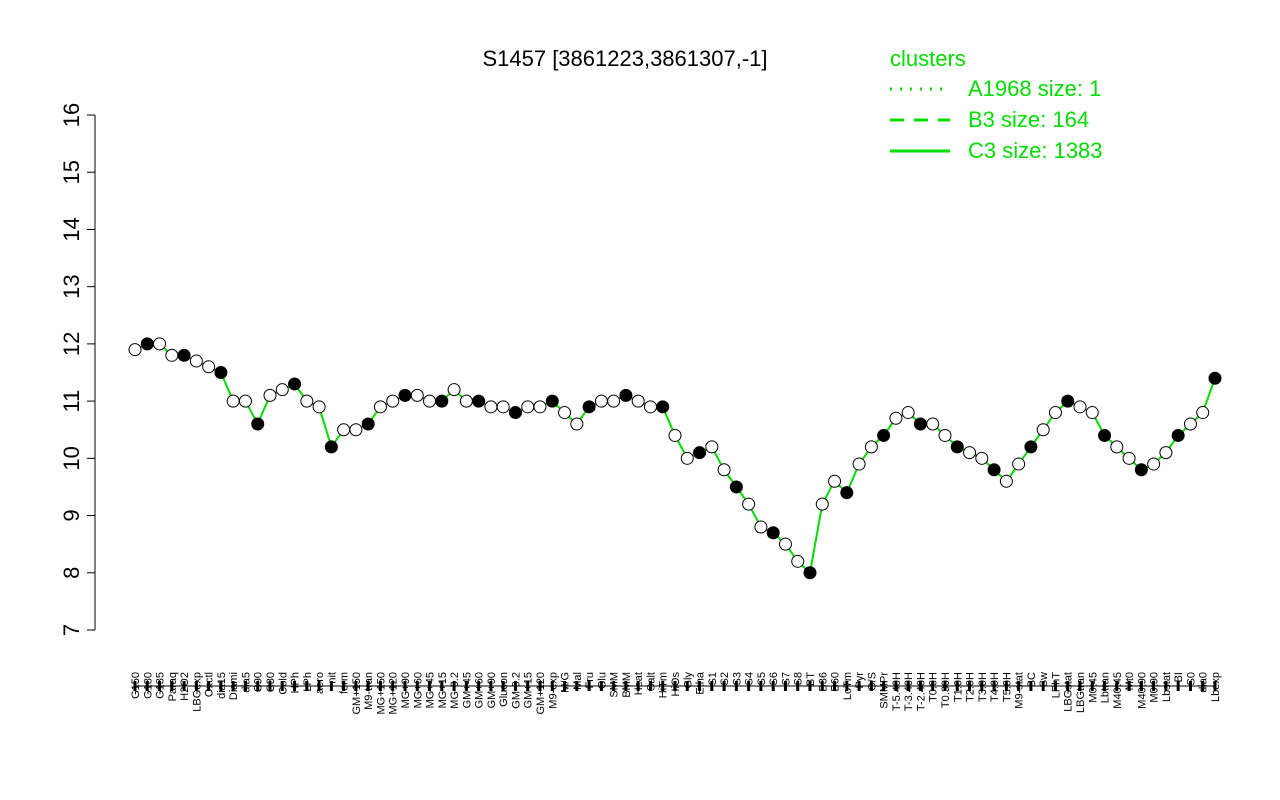 The width and height of the screenshot is (1280, 800). What do you see at coordinates (639, 683) in the screenshot?
I see `x-tick-label: Heat` at bounding box center [639, 683].